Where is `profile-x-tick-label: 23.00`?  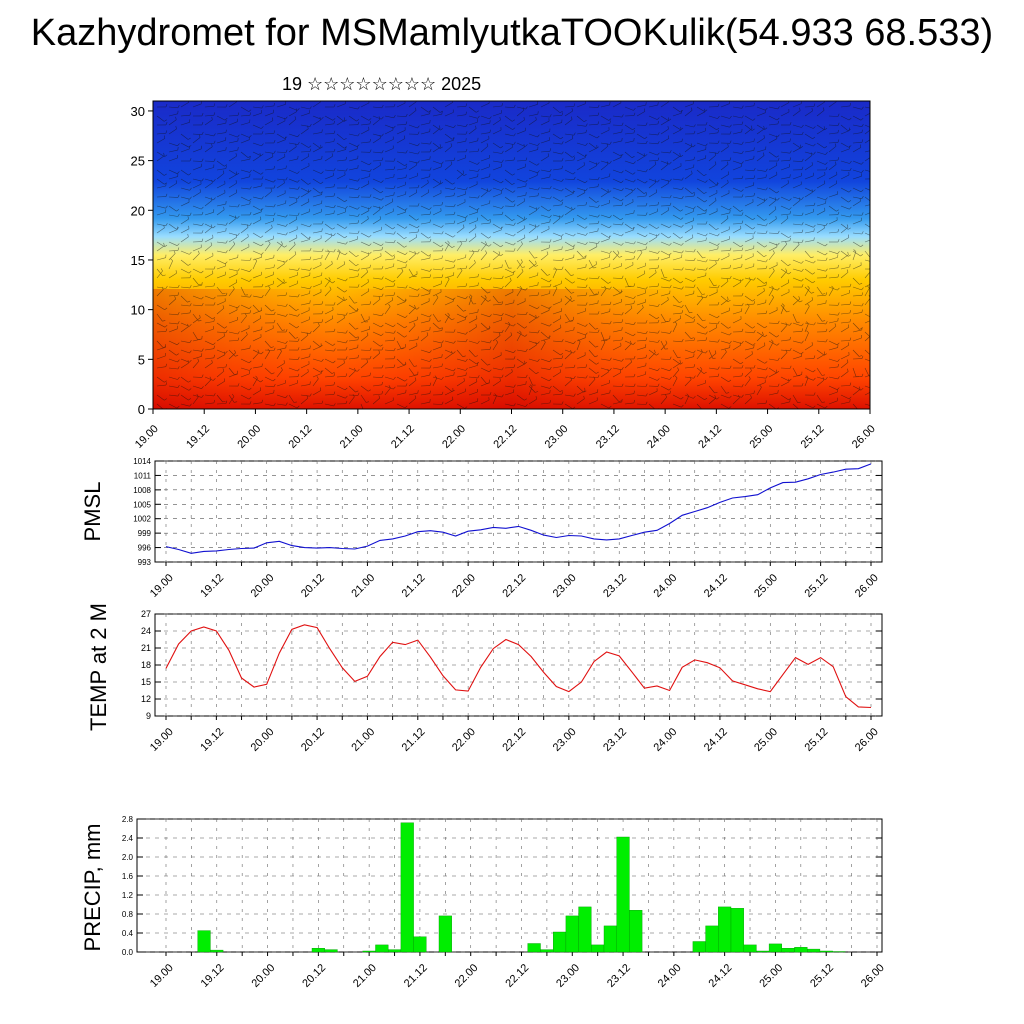
profile-x-tick-label: 23.00 is located at coordinates (557, 437).